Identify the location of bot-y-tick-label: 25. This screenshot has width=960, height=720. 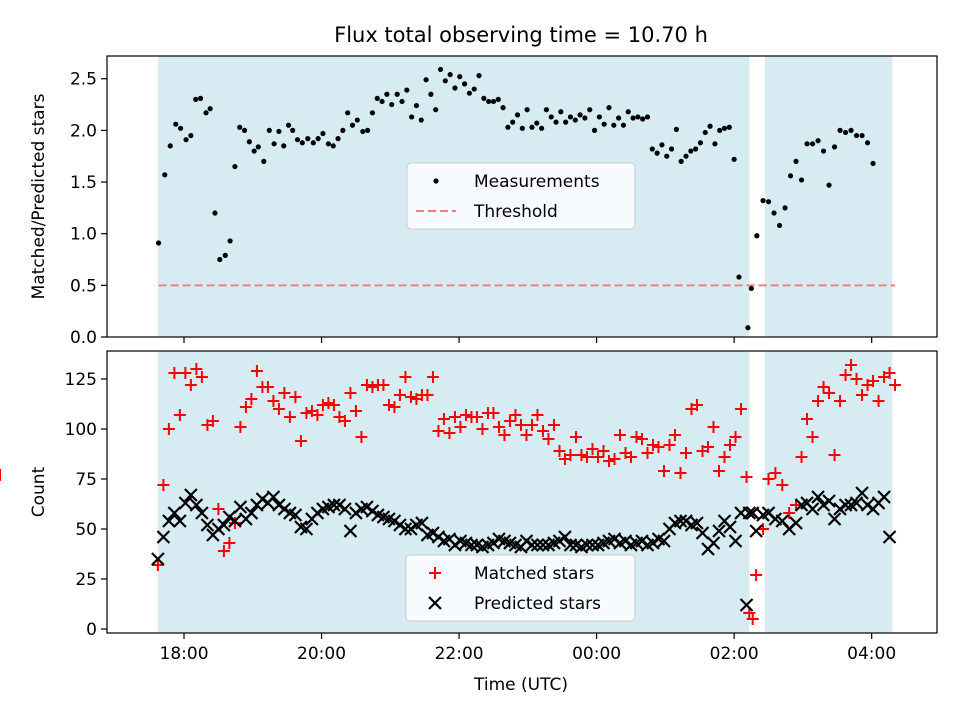
(86, 580).